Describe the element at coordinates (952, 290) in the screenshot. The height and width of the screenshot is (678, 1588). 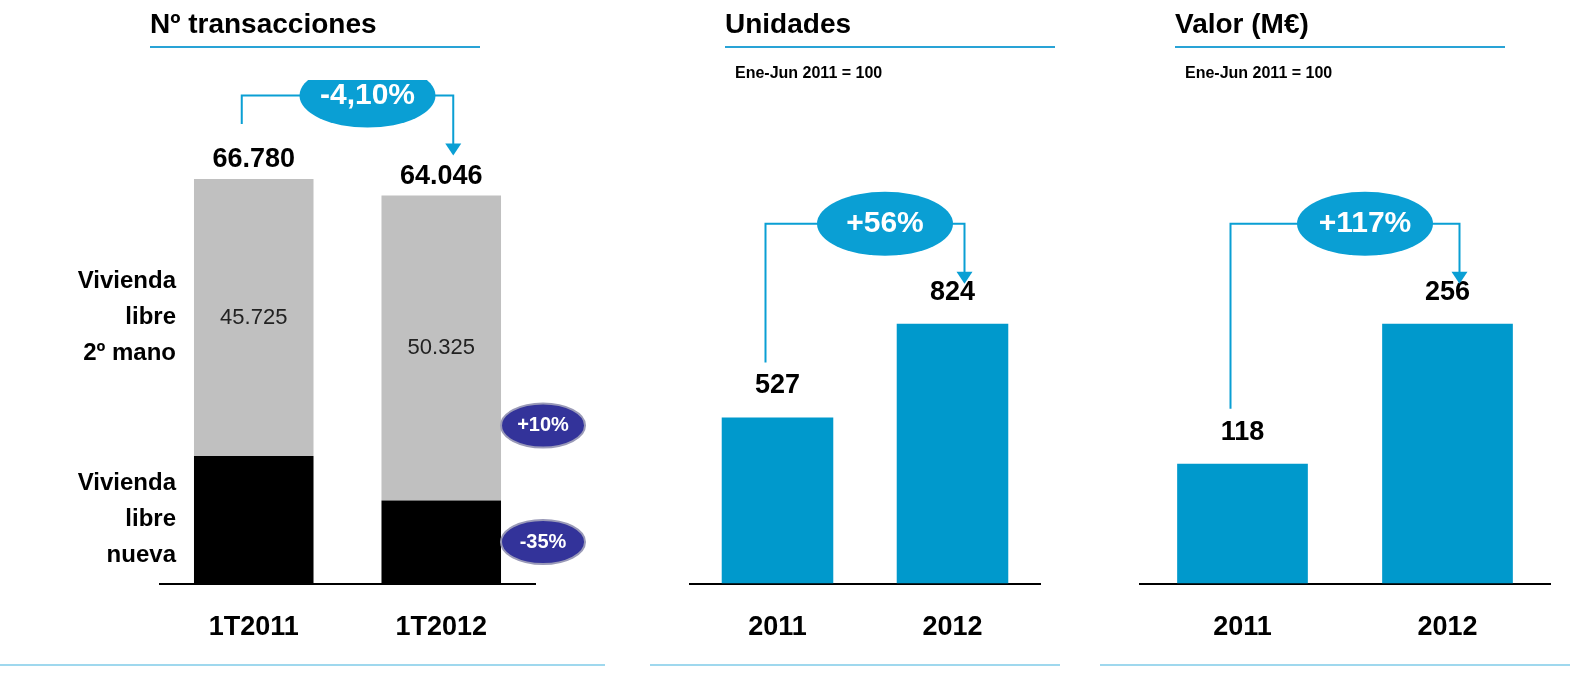
I see `data-label: 824` at that location.